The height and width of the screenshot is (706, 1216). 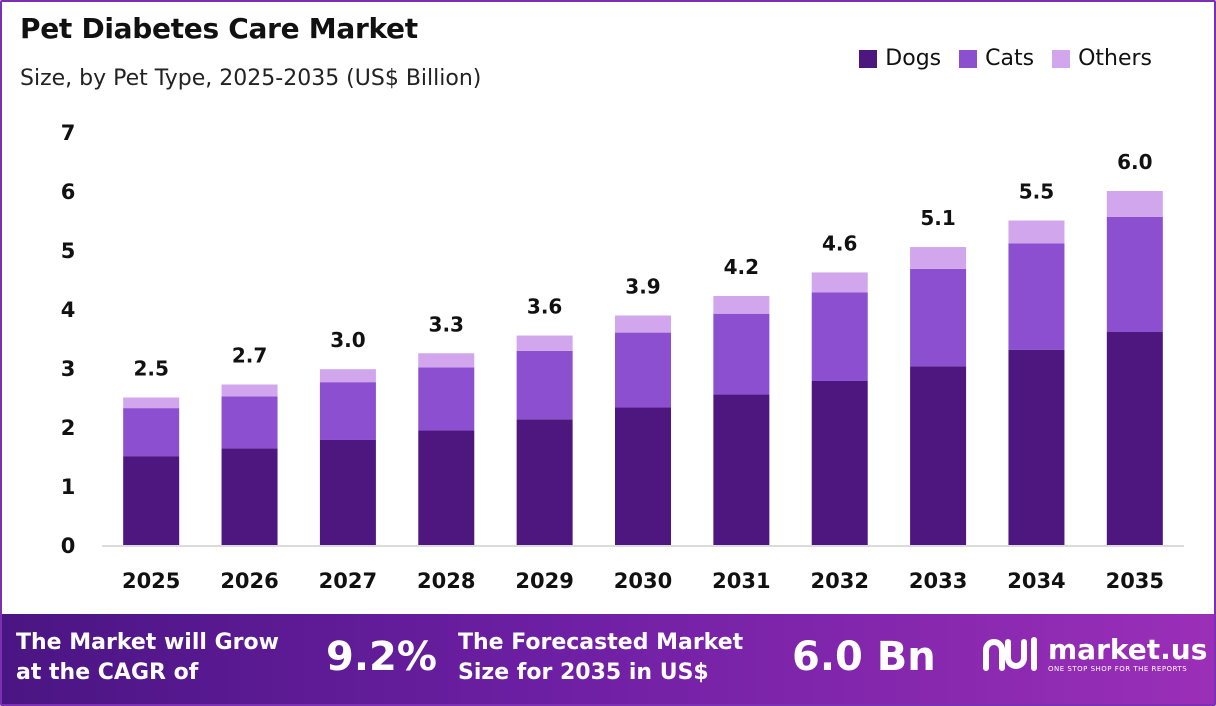 I want to click on bar-total-label: 3.0, so click(x=347, y=340).